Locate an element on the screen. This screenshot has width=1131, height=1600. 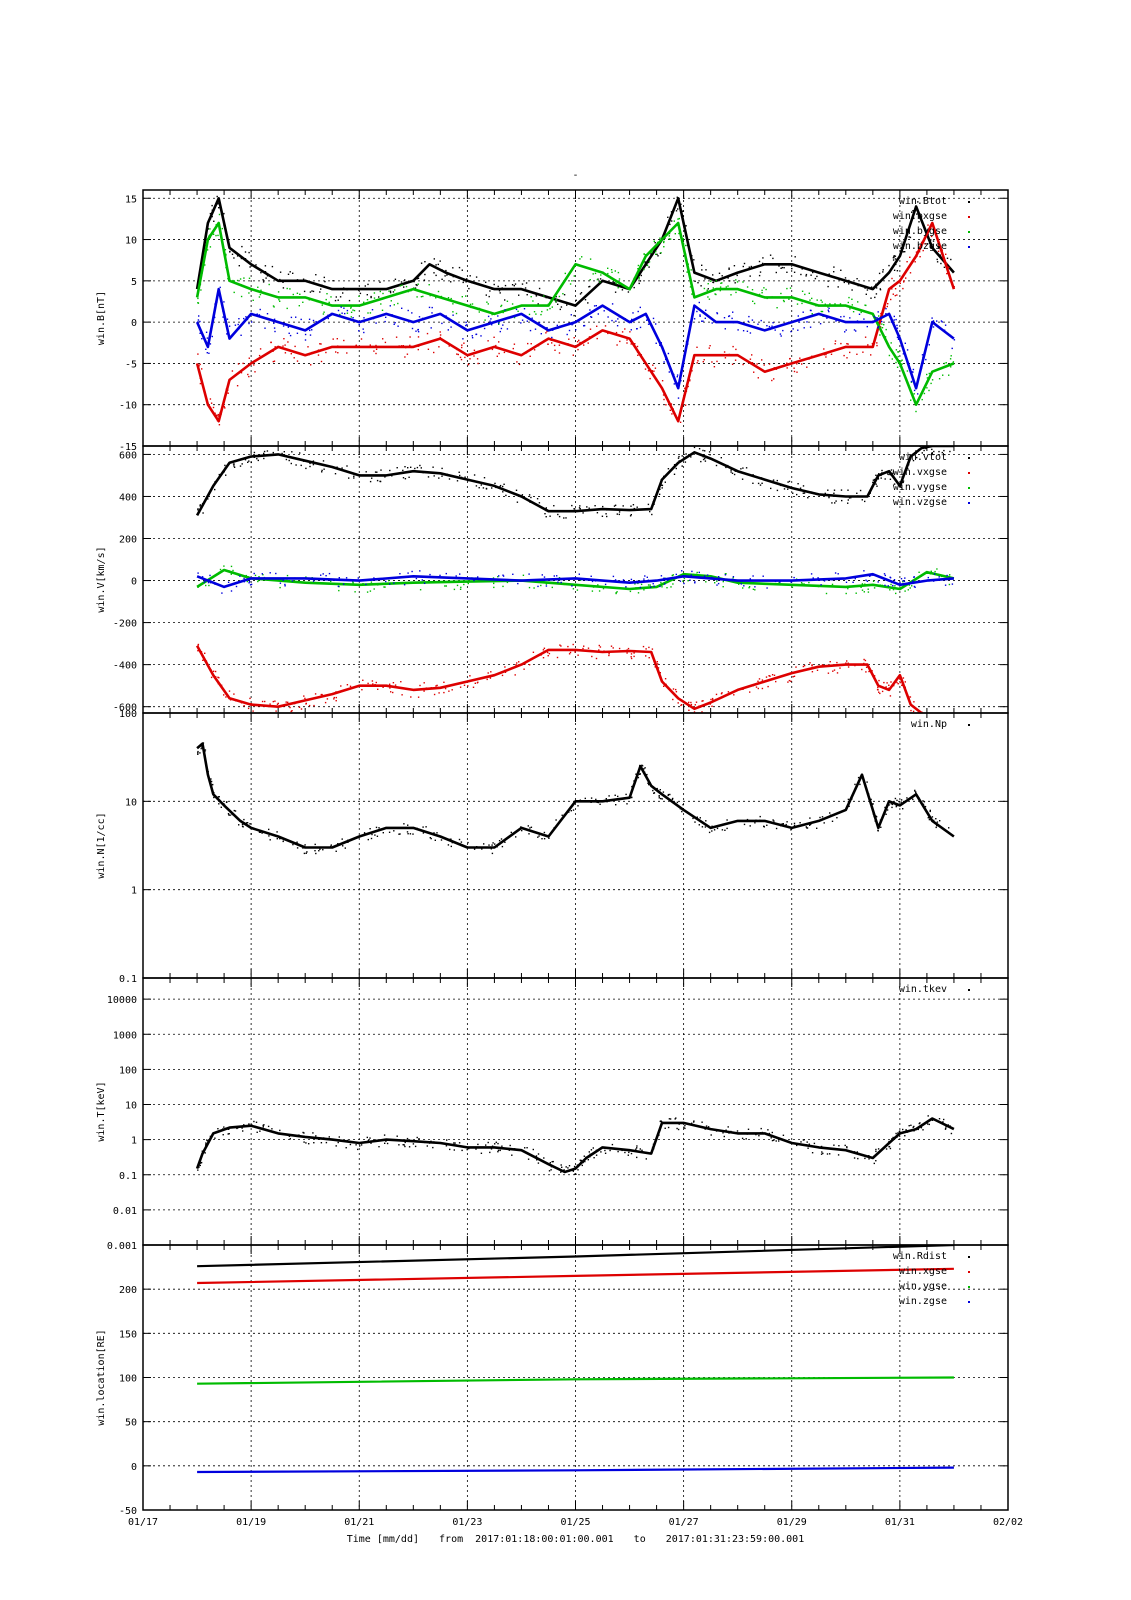
legend-label: win.ygse is located at coordinates (923, 1286).